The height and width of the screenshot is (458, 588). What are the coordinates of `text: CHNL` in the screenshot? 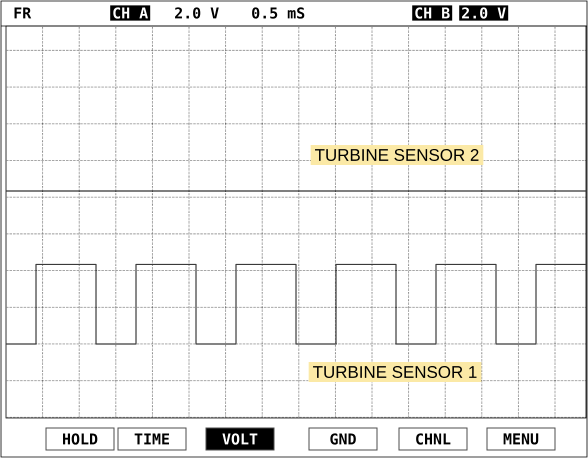 It's located at (433, 439).